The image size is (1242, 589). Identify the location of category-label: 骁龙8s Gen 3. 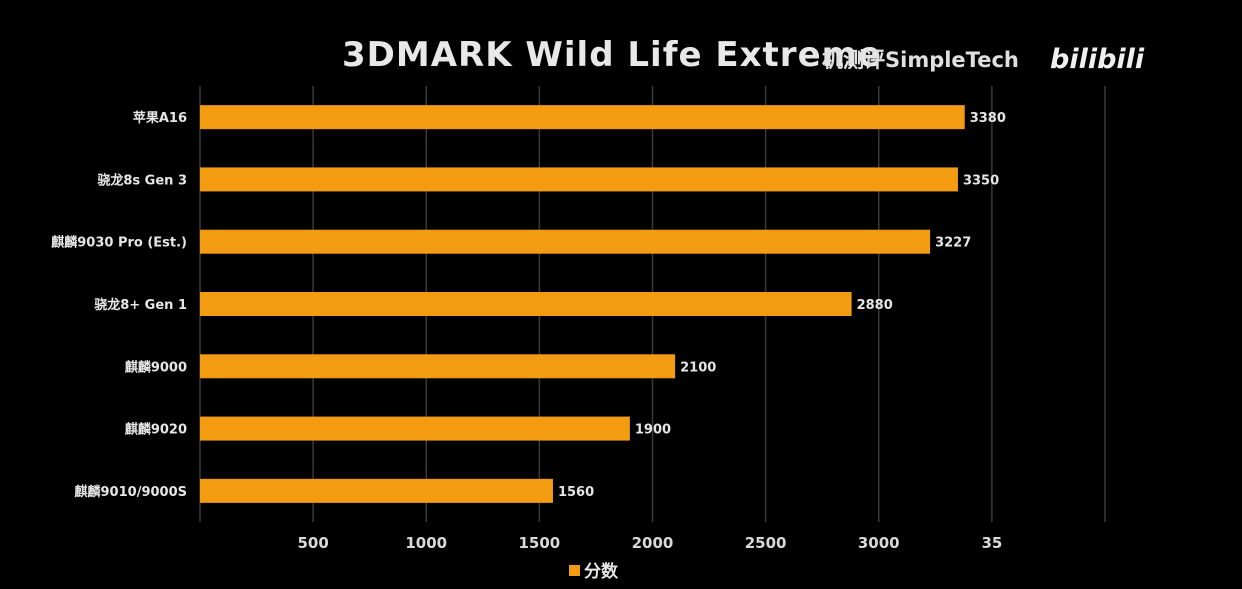
(142, 180).